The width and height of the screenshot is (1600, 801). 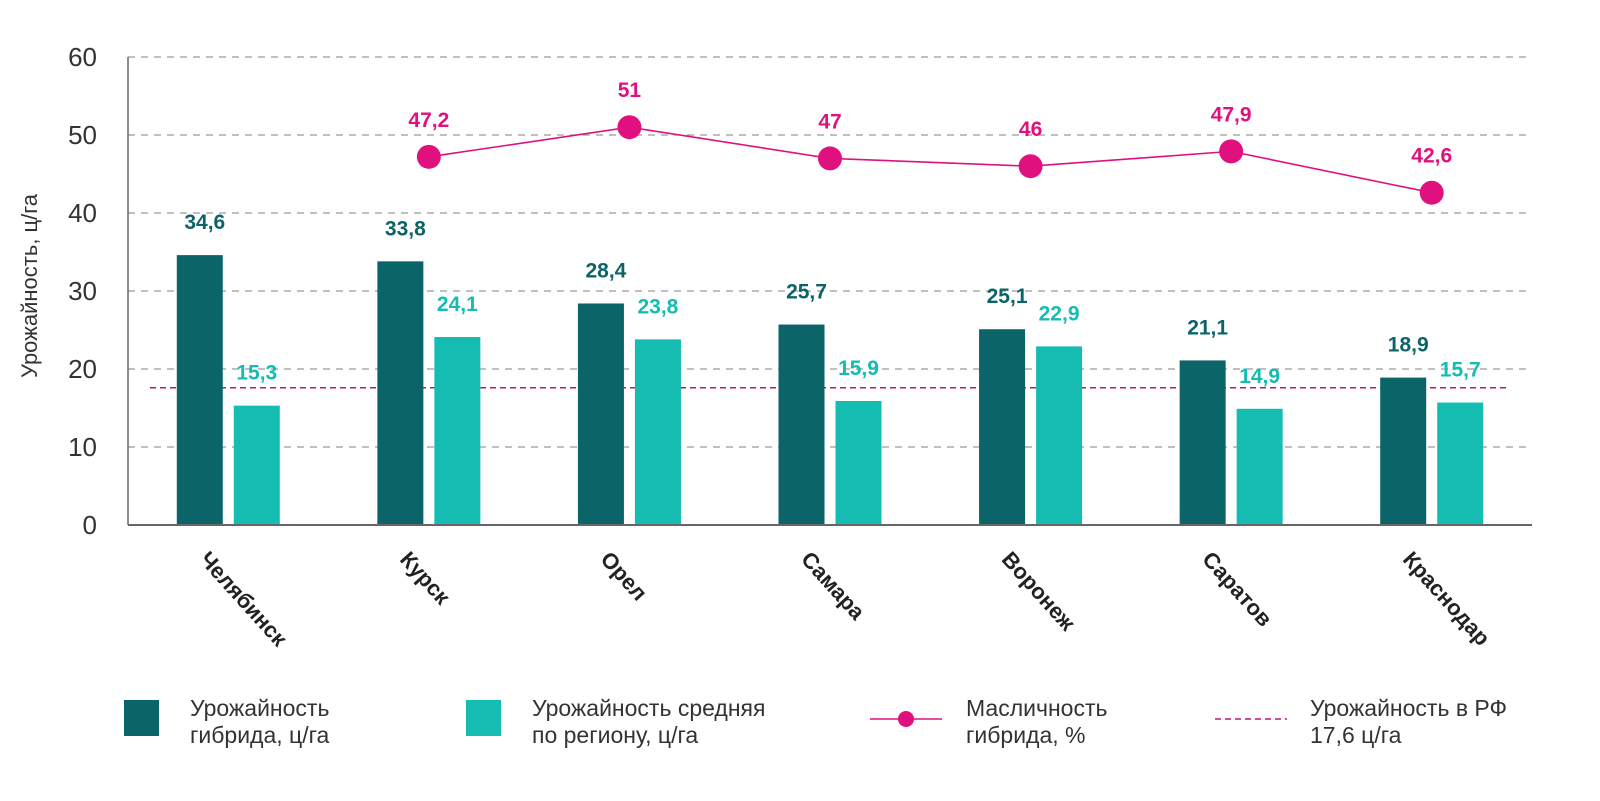 I want to click on data-label-oil: 42,6, so click(x=1431, y=156).